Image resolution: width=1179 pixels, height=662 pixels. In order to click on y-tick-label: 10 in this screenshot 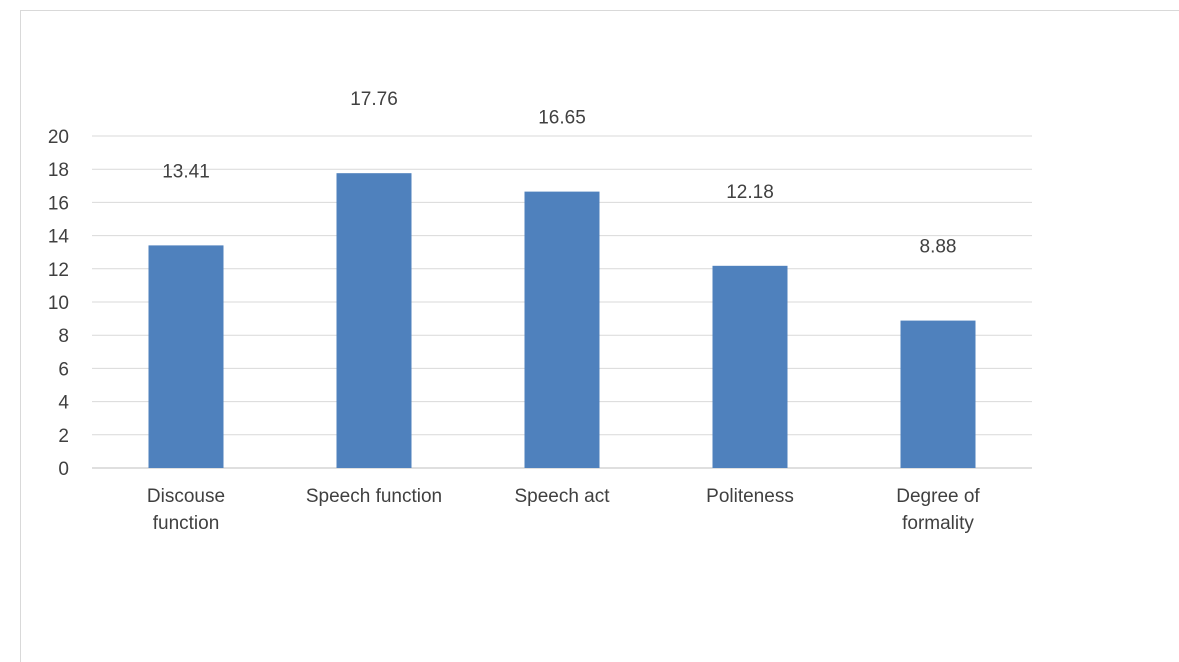, I will do `click(58, 303)`.